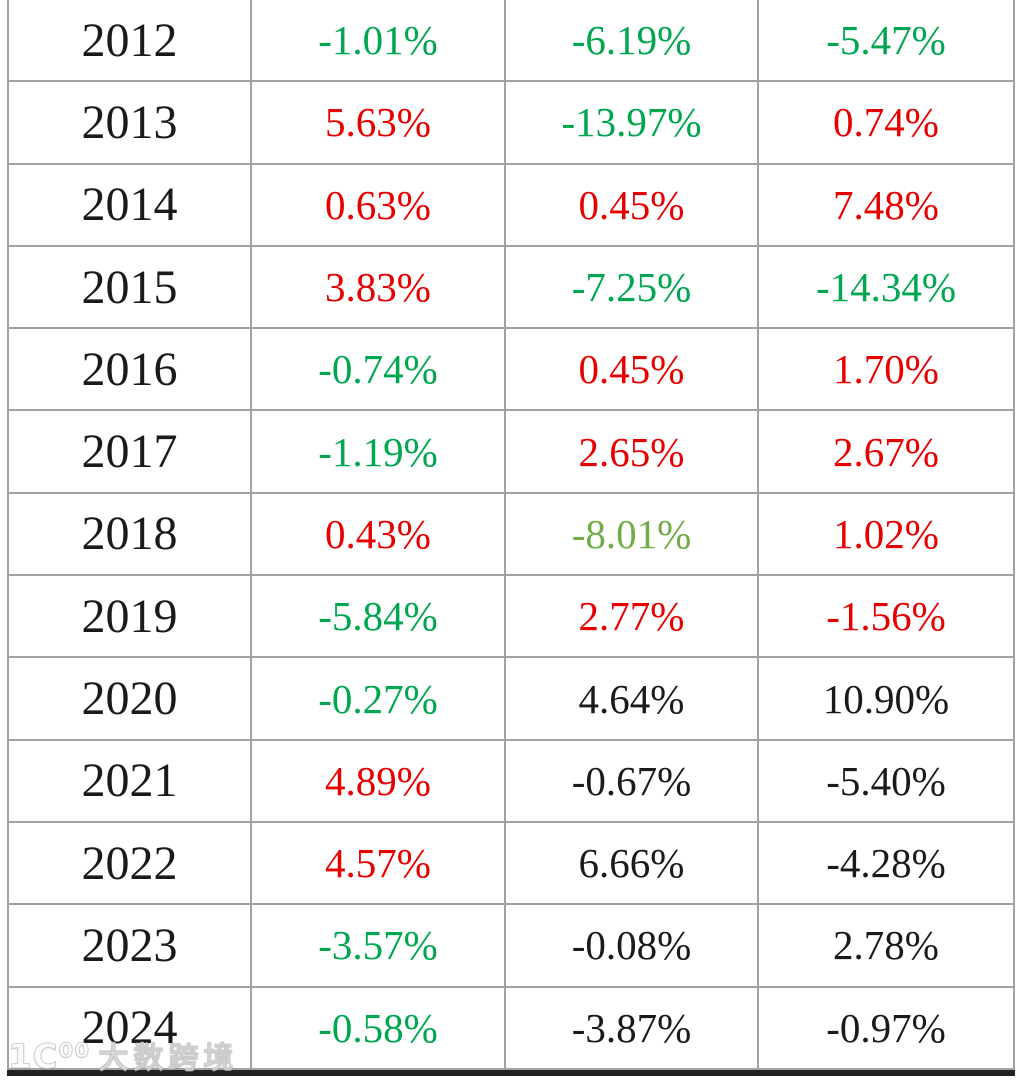 Image resolution: width=1026 pixels, height=1080 pixels. I want to click on year-cell: 2022, so click(130, 864).